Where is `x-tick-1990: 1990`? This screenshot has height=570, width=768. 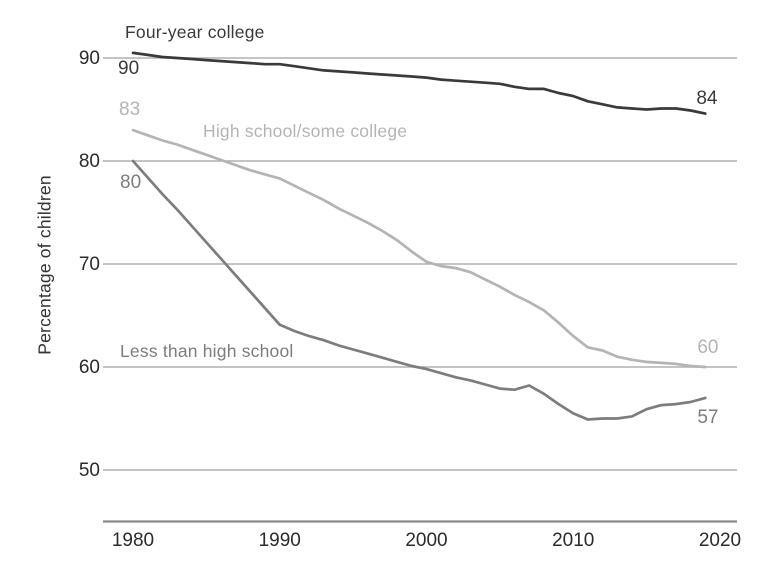 x-tick-1990: 1990 is located at coordinates (279, 540).